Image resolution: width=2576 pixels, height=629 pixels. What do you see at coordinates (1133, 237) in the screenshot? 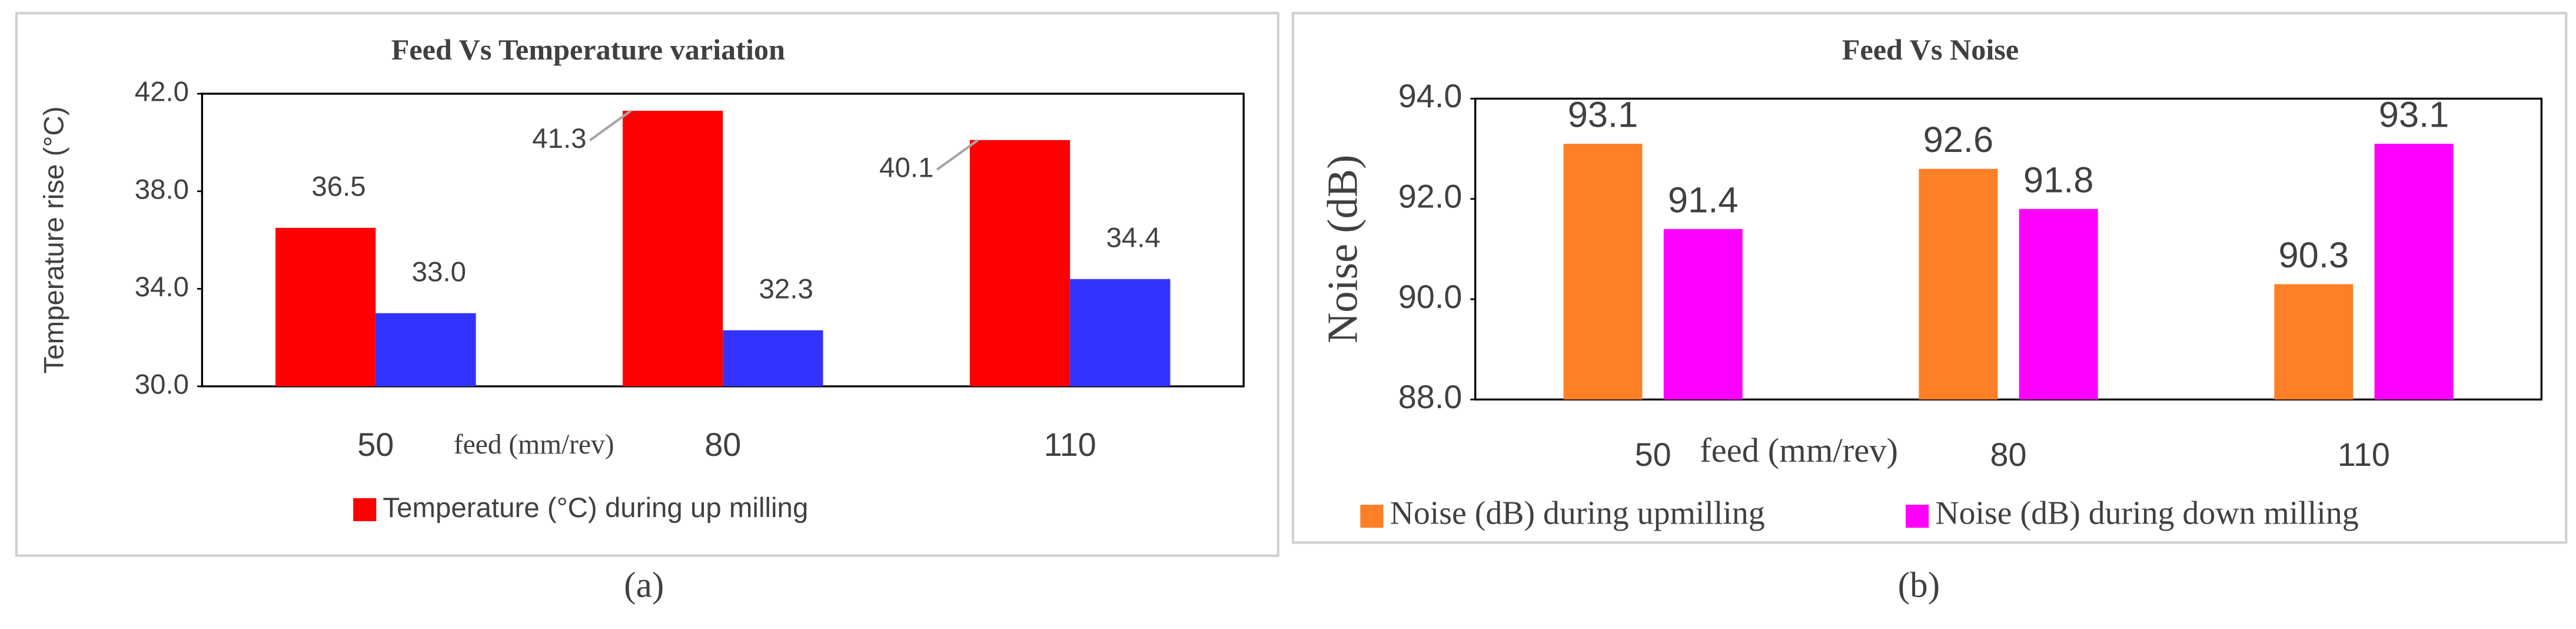
I see `data-label: 34.4` at bounding box center [1133, 237].